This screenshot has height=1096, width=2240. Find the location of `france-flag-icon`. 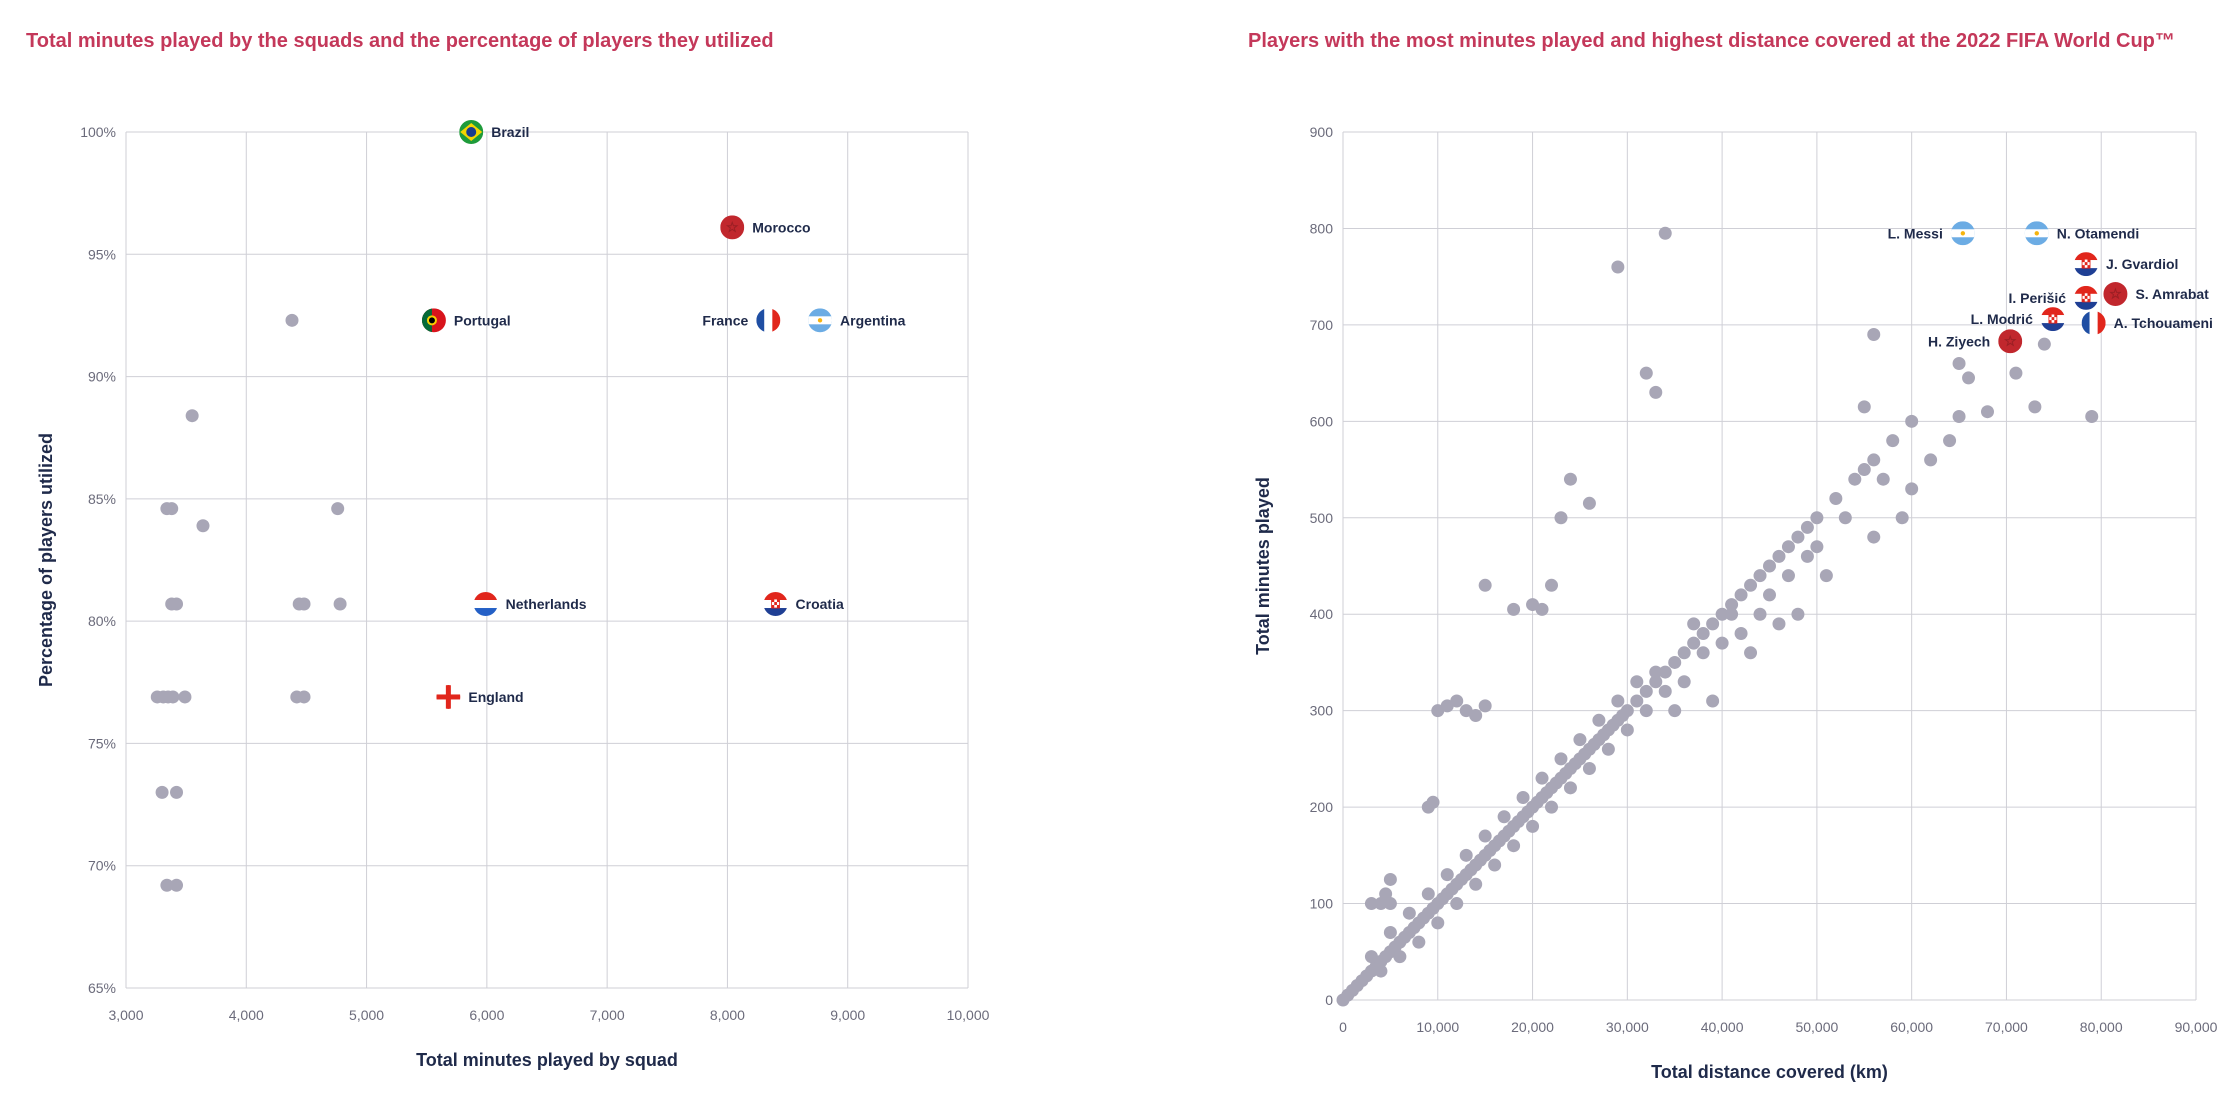

france-flag-icon is located at coordinates (768, 320).